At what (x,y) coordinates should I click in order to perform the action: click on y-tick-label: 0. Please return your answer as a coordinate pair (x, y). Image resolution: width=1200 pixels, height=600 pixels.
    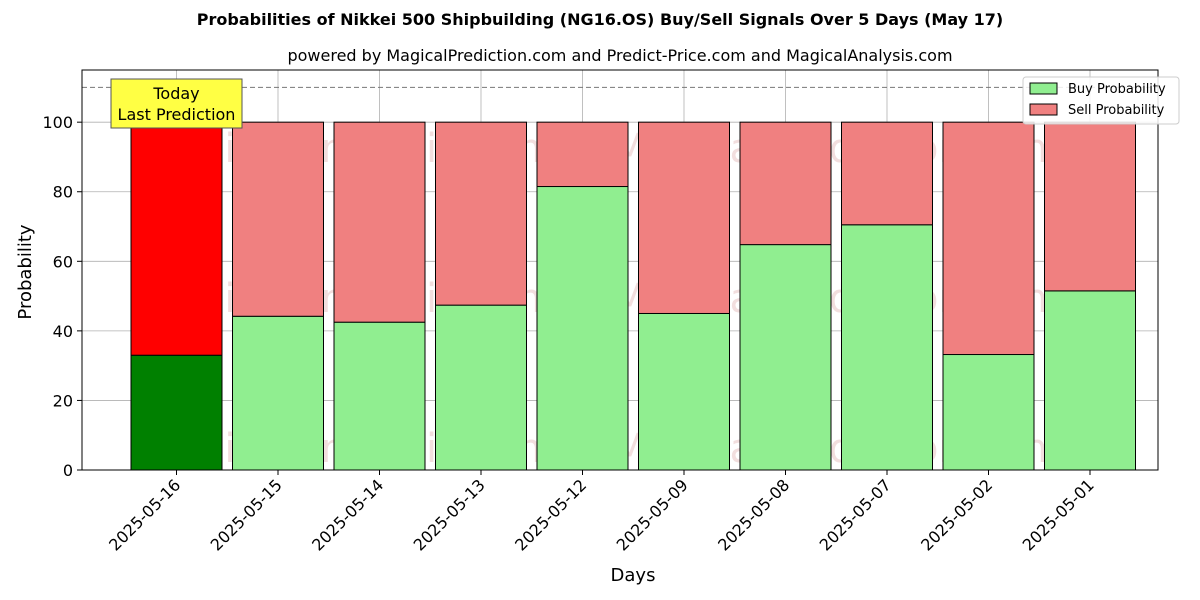
    Looking at the image, I should click on (68, 470).